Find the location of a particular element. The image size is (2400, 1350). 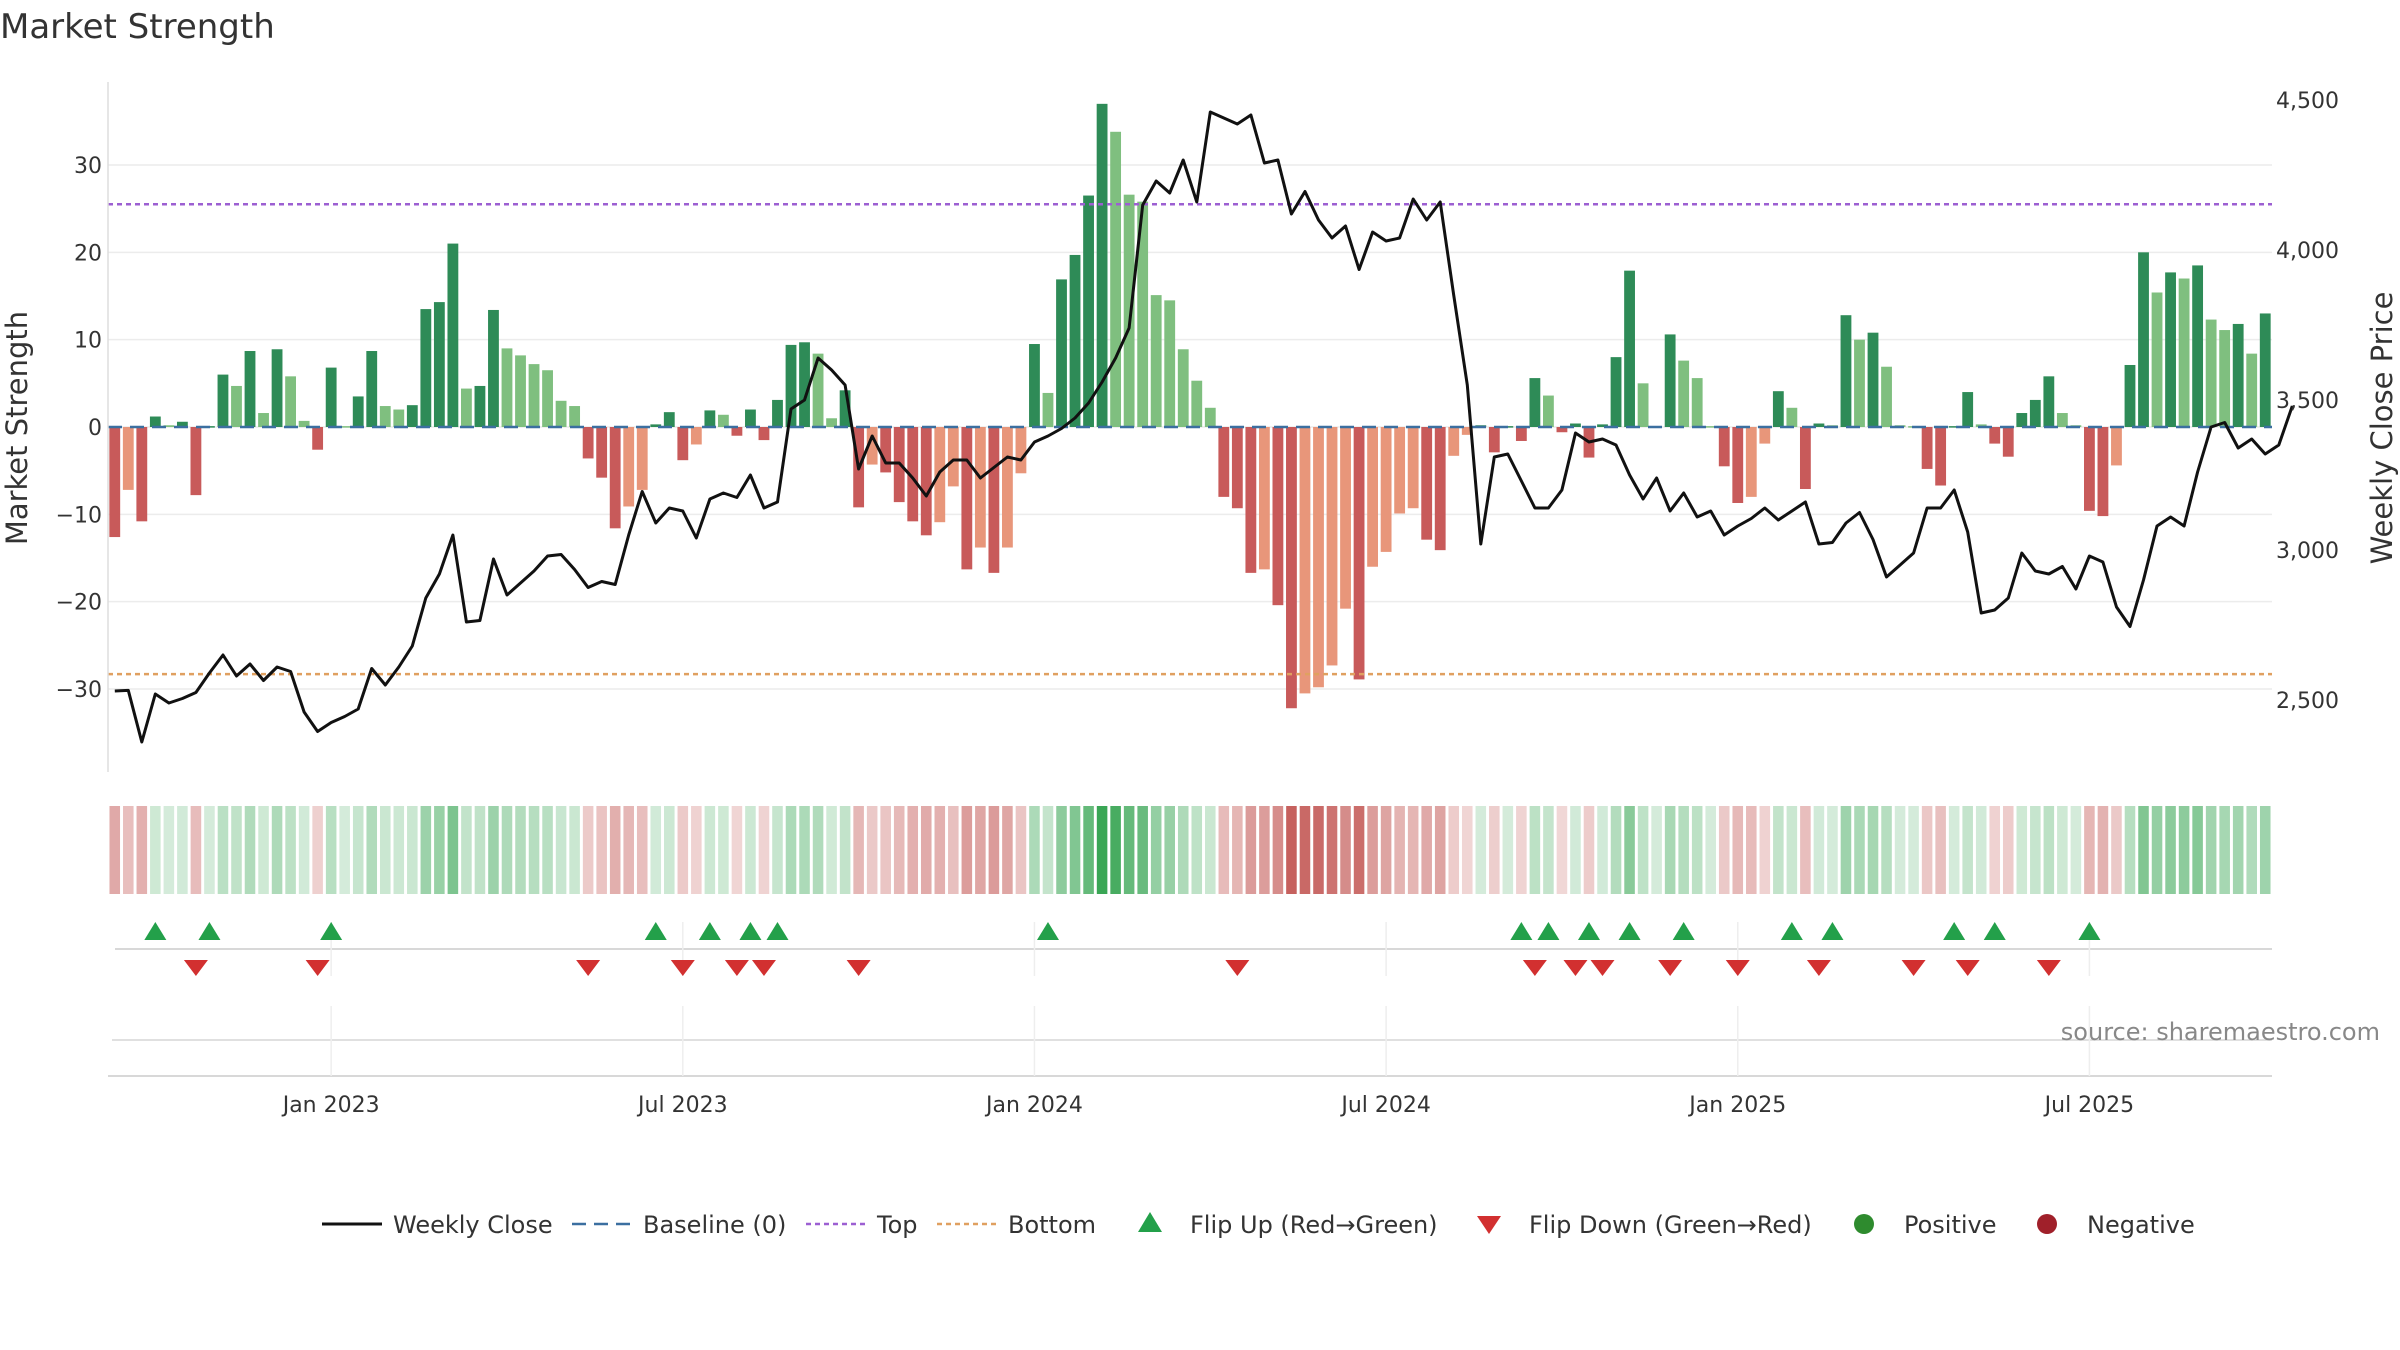

source-credit: source: sharemaestro.com is located at coordinates (2220, 1032).